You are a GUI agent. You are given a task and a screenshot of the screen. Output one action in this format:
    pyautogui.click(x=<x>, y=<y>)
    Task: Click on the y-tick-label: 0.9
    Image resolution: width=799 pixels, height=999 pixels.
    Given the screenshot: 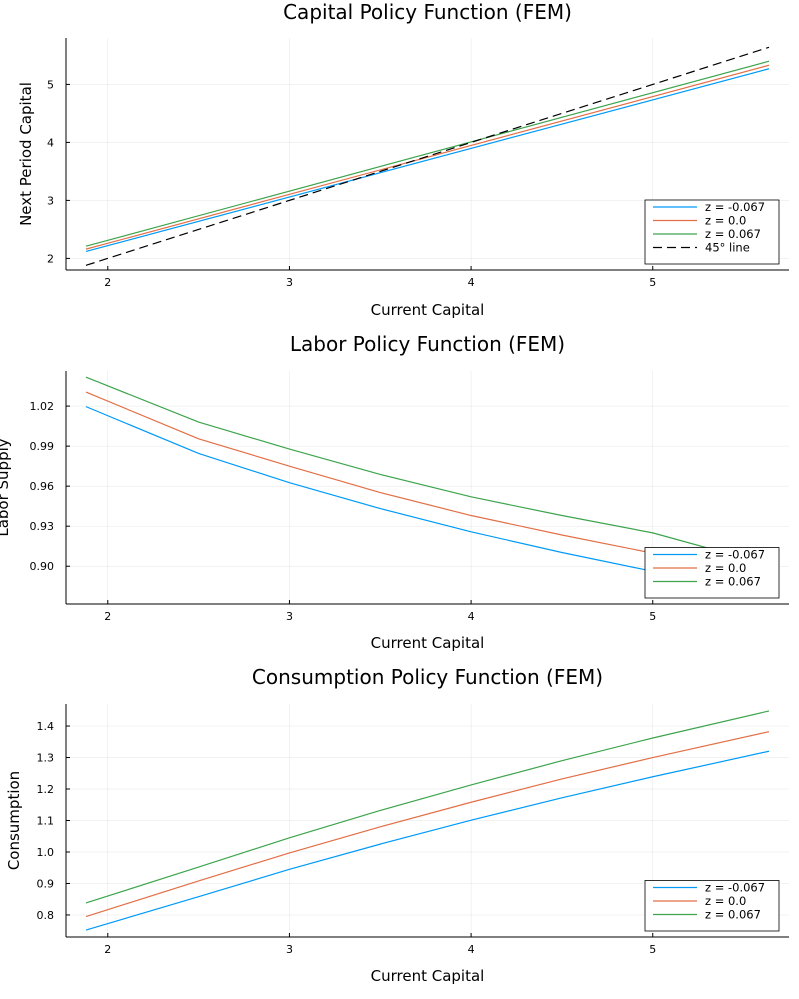 What is the action you would take?
    pyautogui.click(x=46, y=883)
    